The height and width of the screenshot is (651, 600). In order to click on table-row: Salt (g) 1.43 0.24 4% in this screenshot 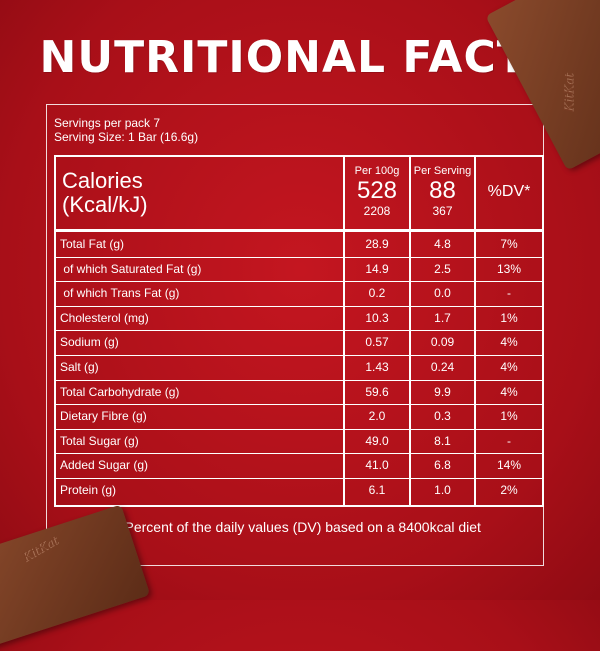, I will do `click(299, 367)`.